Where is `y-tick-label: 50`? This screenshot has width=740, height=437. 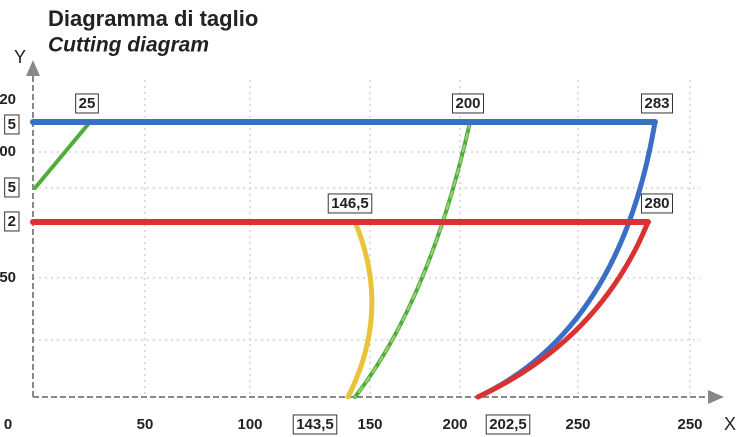
y-tick-label: 50 is located at coordinates (8, 277).